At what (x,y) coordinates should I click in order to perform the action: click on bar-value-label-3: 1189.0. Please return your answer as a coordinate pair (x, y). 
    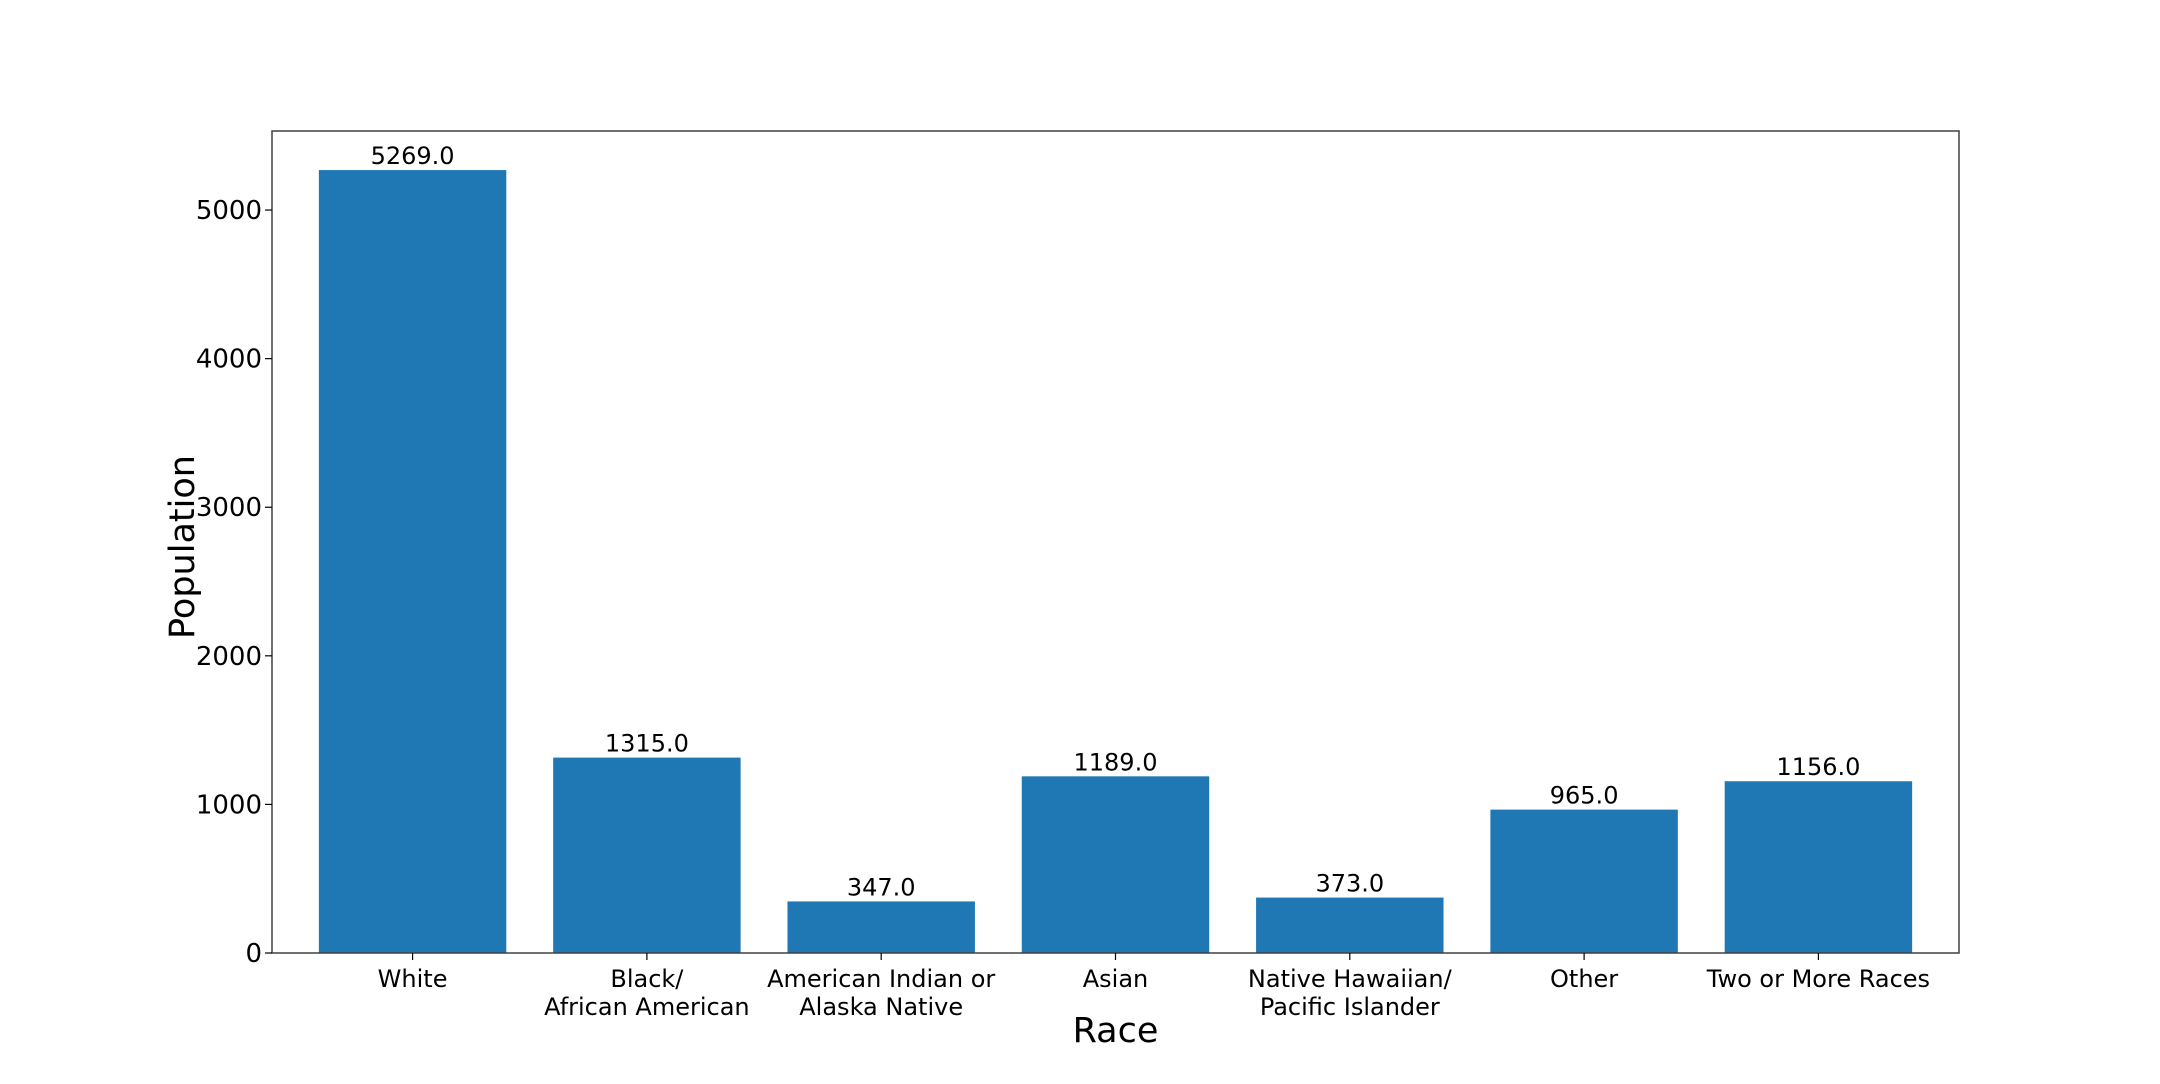
    Looking at the image, I should click on (1116, 762).